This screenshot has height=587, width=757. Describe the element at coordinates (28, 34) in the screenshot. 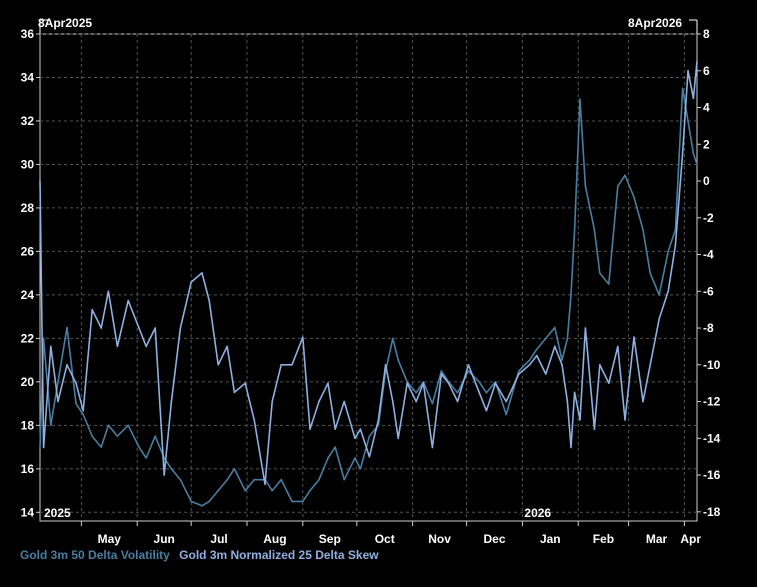

I see `left-tick-label: 36` at that location.